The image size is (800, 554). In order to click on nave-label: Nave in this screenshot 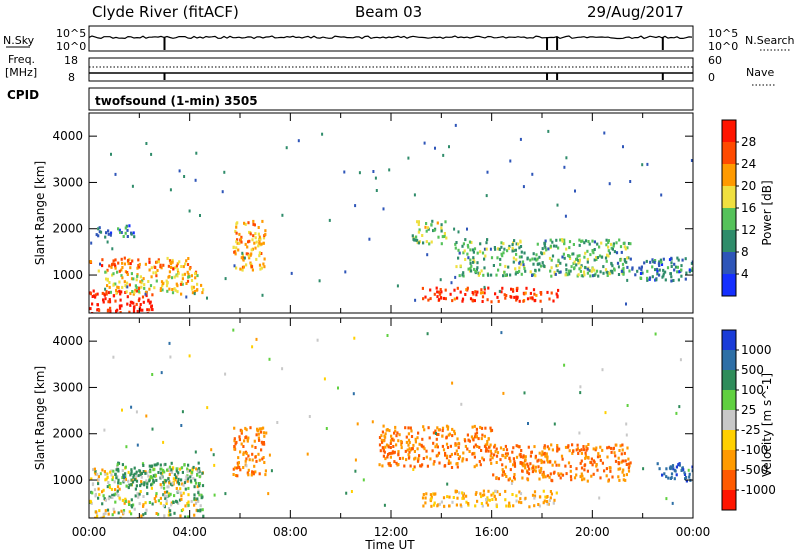, I will do `click(760, 72)`.